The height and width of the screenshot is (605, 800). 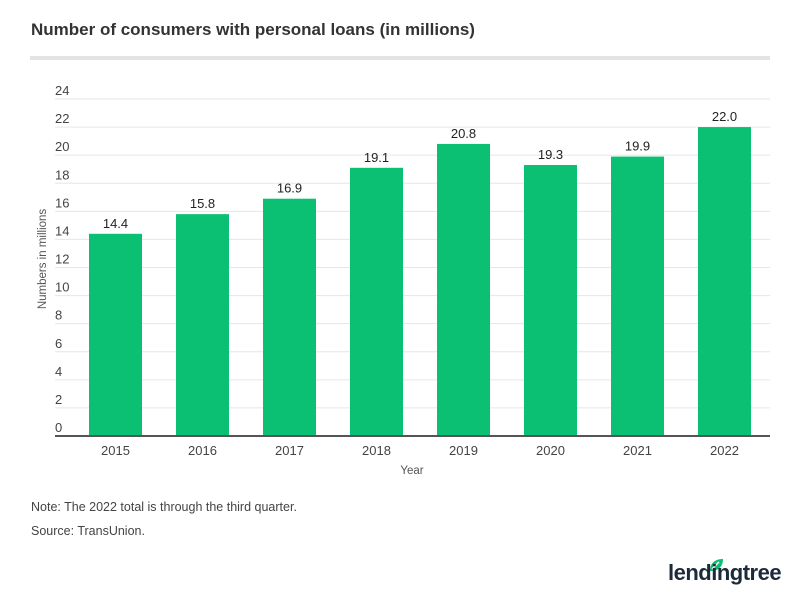 I want to click on lendingtree-leaf-icon, so click(x=716, y=565).